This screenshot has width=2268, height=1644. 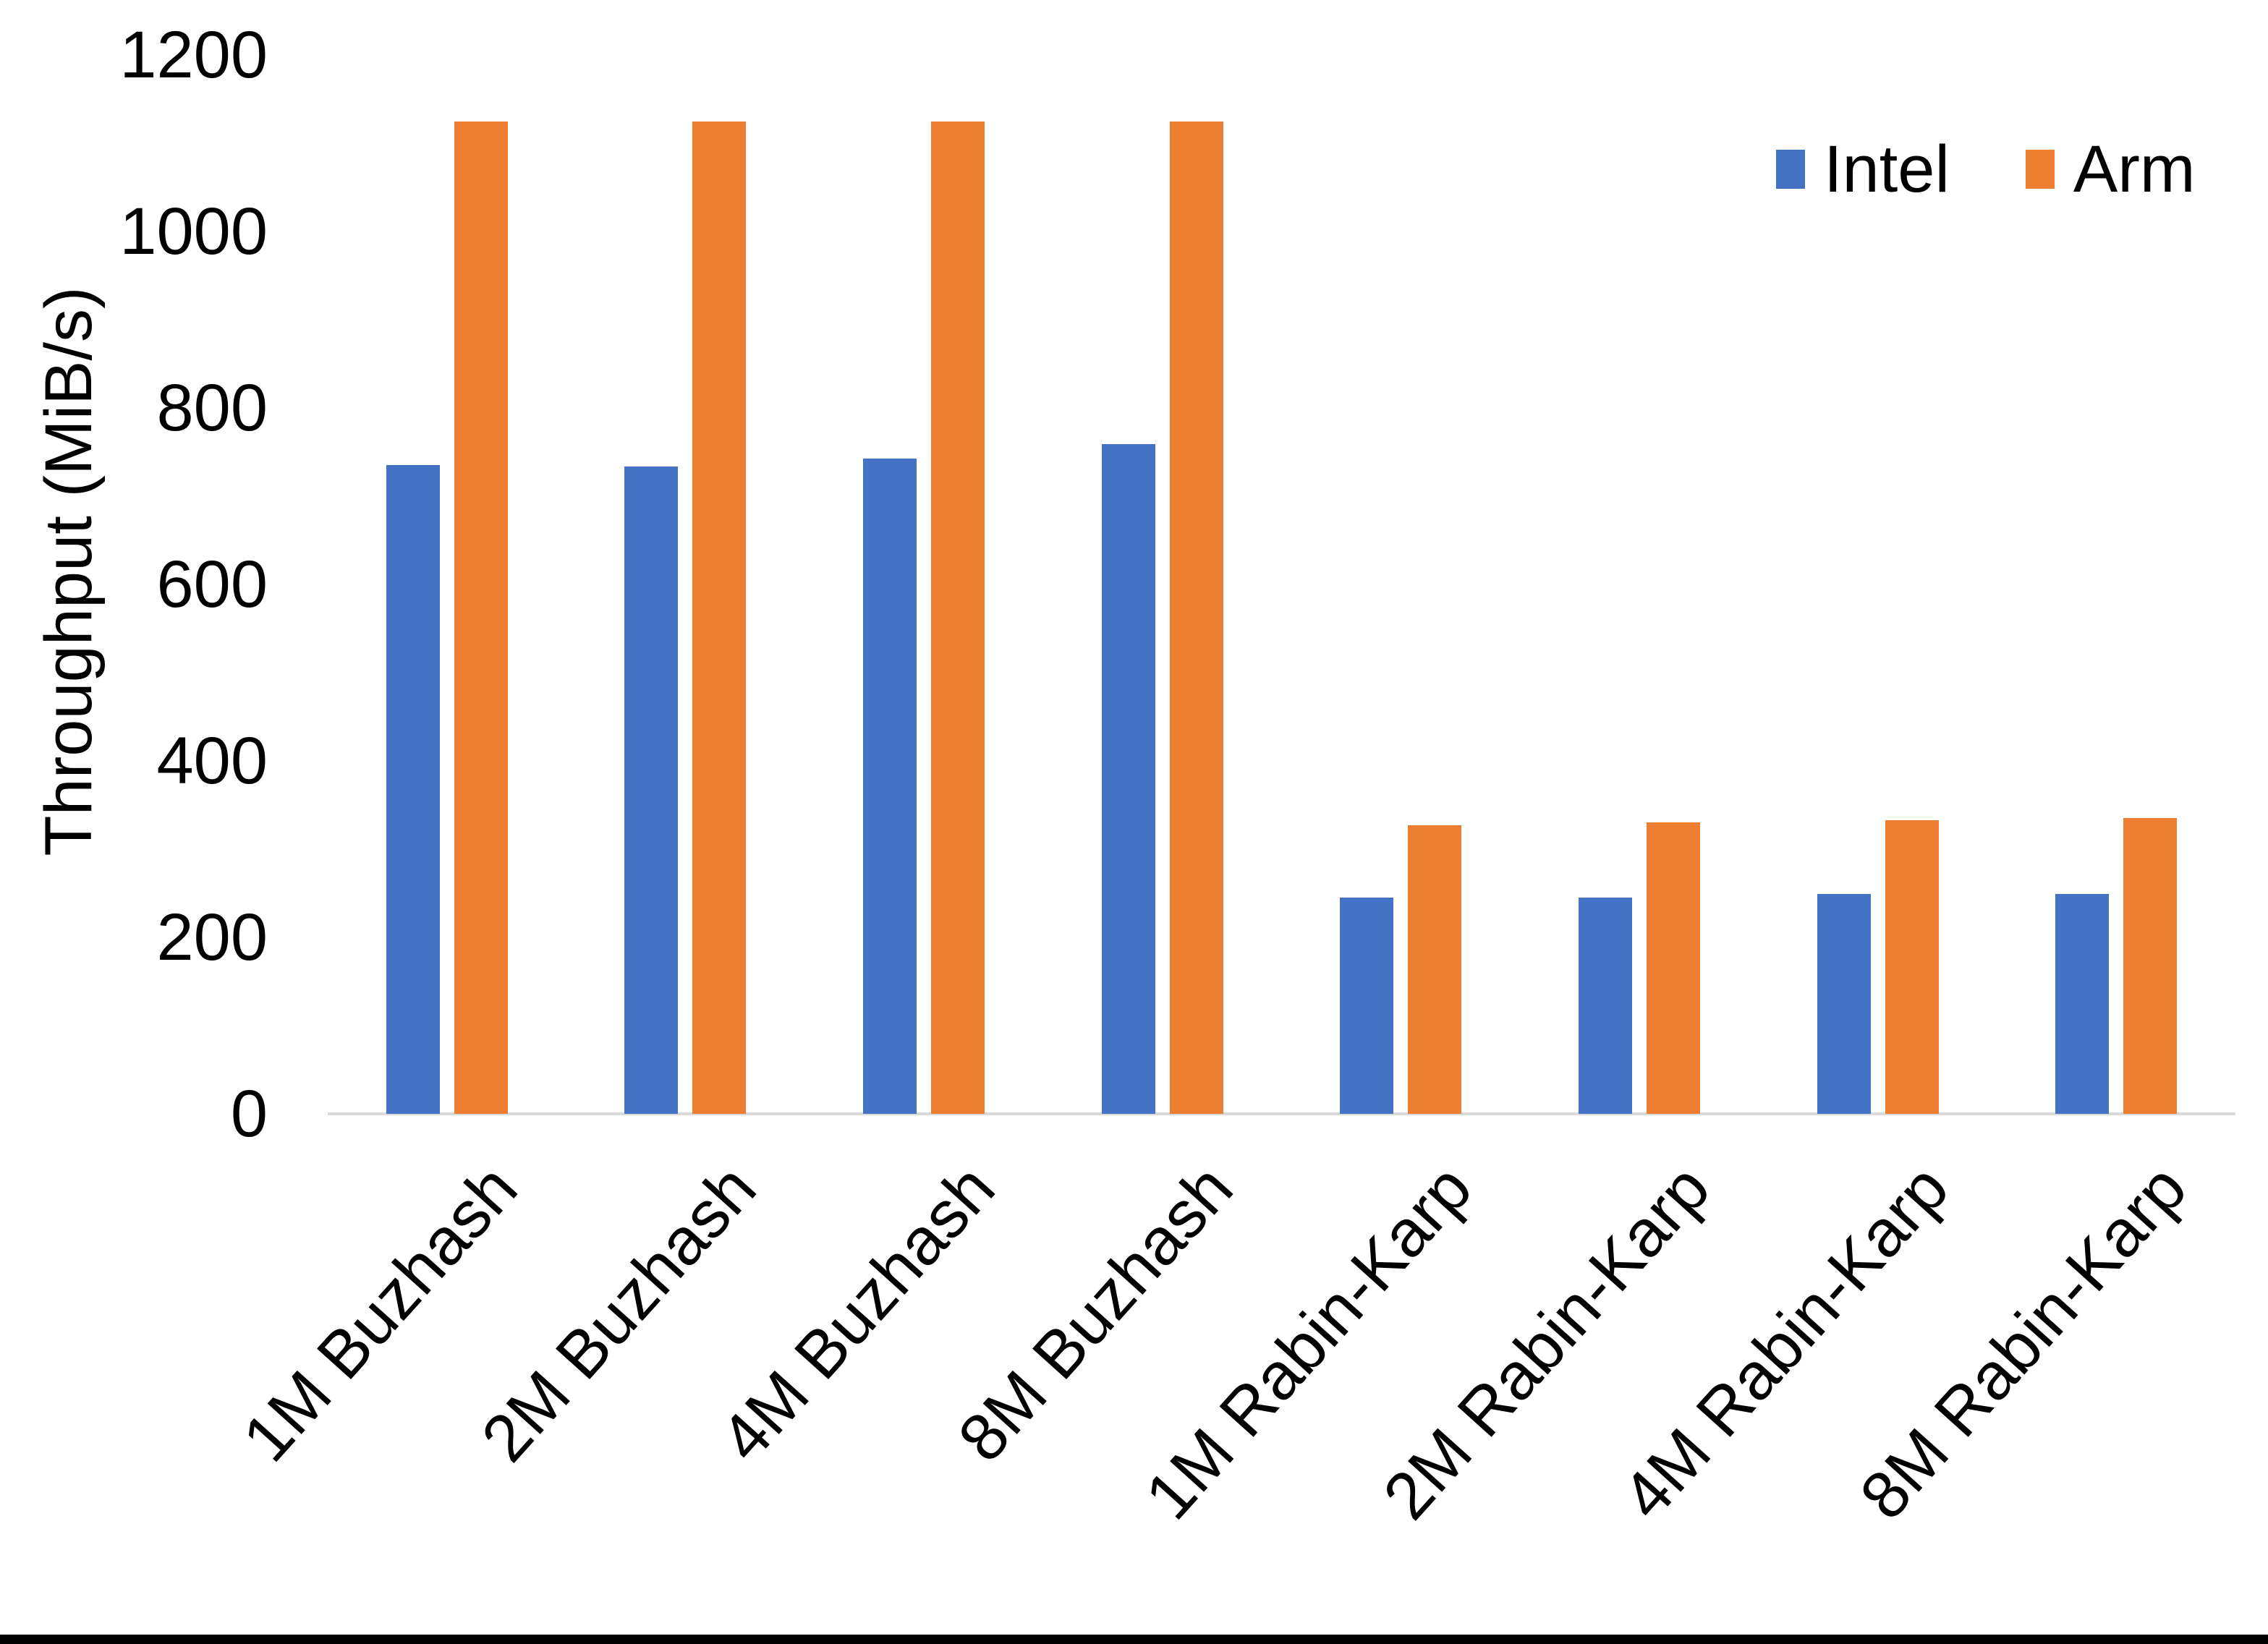 I want to click on bar-arm-4m-rabin-karp, so click(x=1912, y=966).